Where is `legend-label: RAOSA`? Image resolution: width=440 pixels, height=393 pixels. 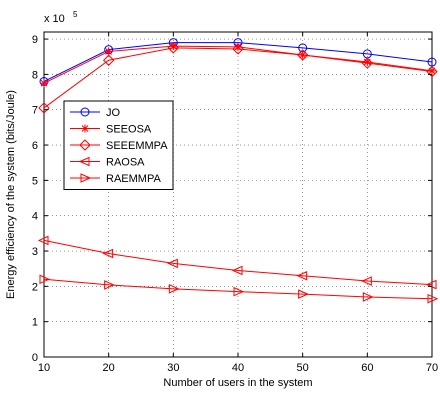
legend-label: RAOSA is located at coordinates (125, 163).